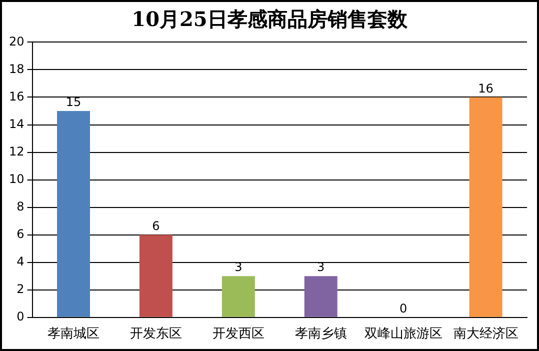 Image resolution: width=539 pixels, height=351 pixels. What do you see at coordinates (320, 334) in the screenshot?
I see `x-tick-label: 孝南乡镇` at bounding box center [320, 334].